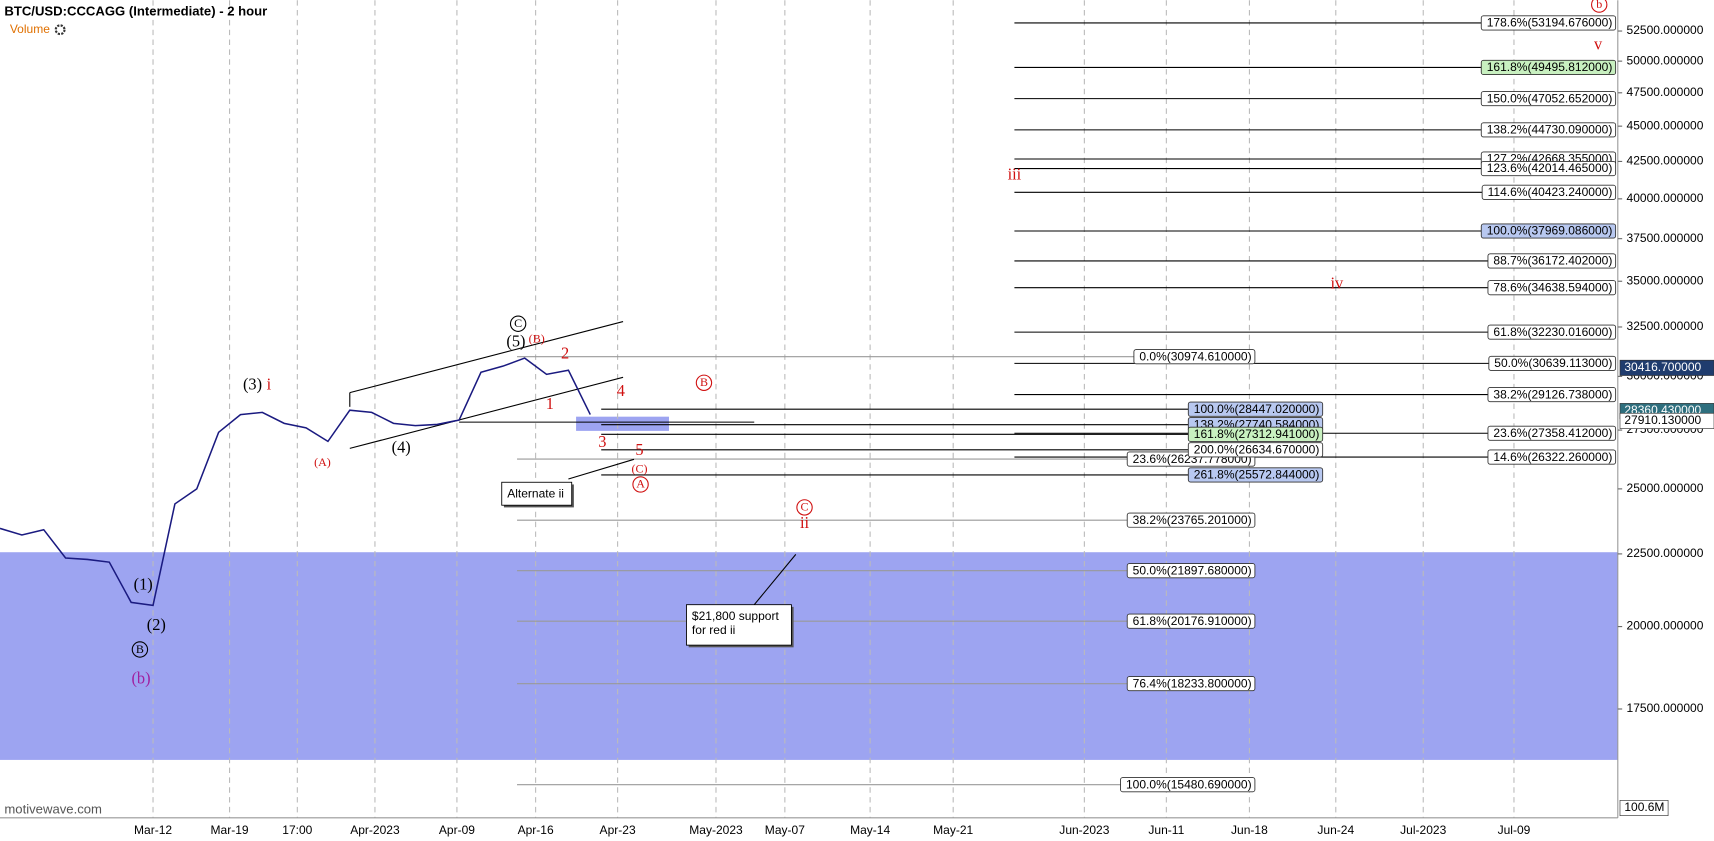 Image resolution: width=1714 pixels, height=841 pixels. What do you see at coordinates (739, 625) in the screenshot?
I see `callout-box` at bounding box center [739, 625].